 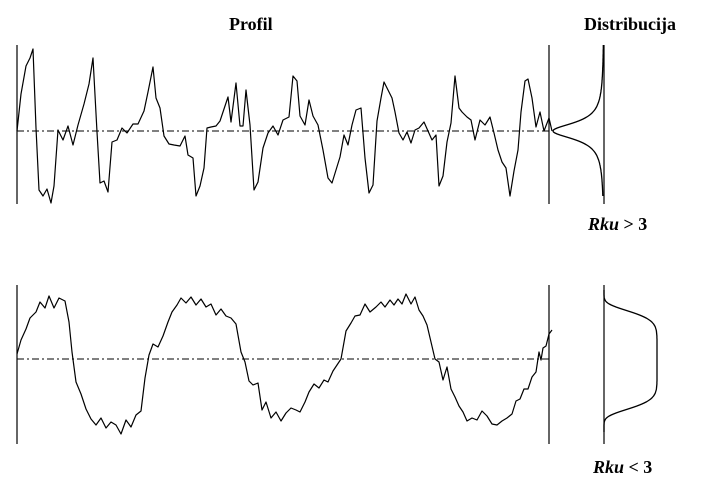 What do you see at coordinates (604, 224) in the screenshot?
I see `rku-top-symbol: Rku` at bounding box center [604, 224].